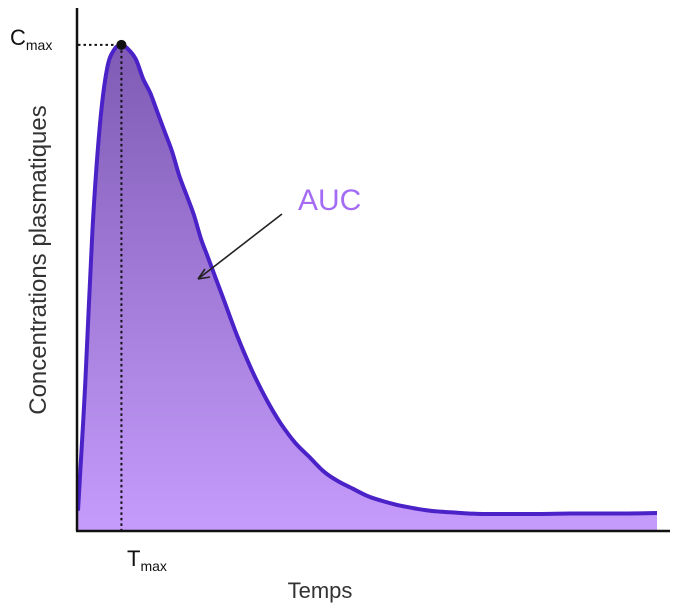 The width and height of the screenshot is (673, 607). I want to click on peak-point, so click(121, 44).